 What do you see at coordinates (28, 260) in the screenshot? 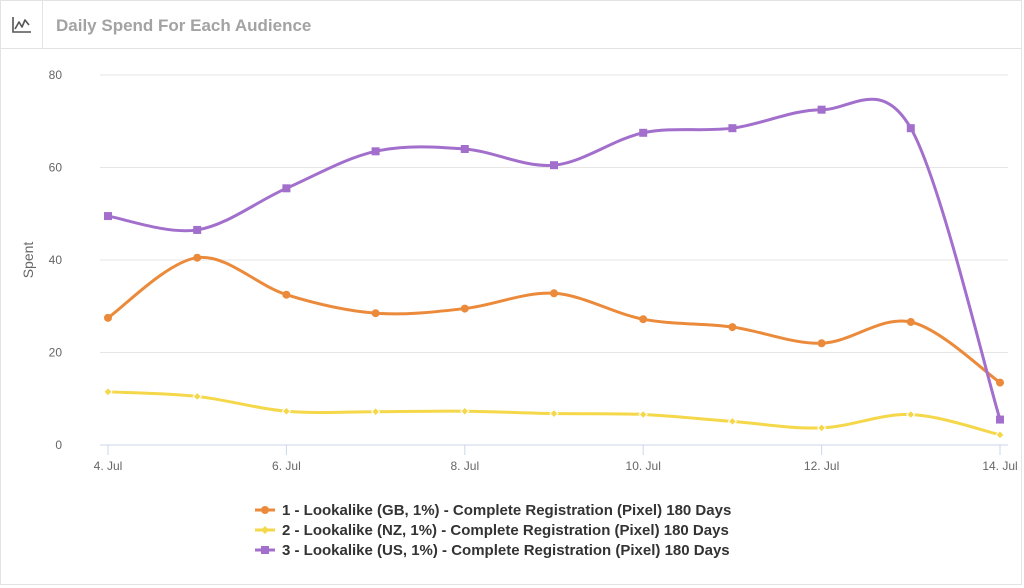
I see `y-axis-title: Spent` at bounding box center [28, 260].